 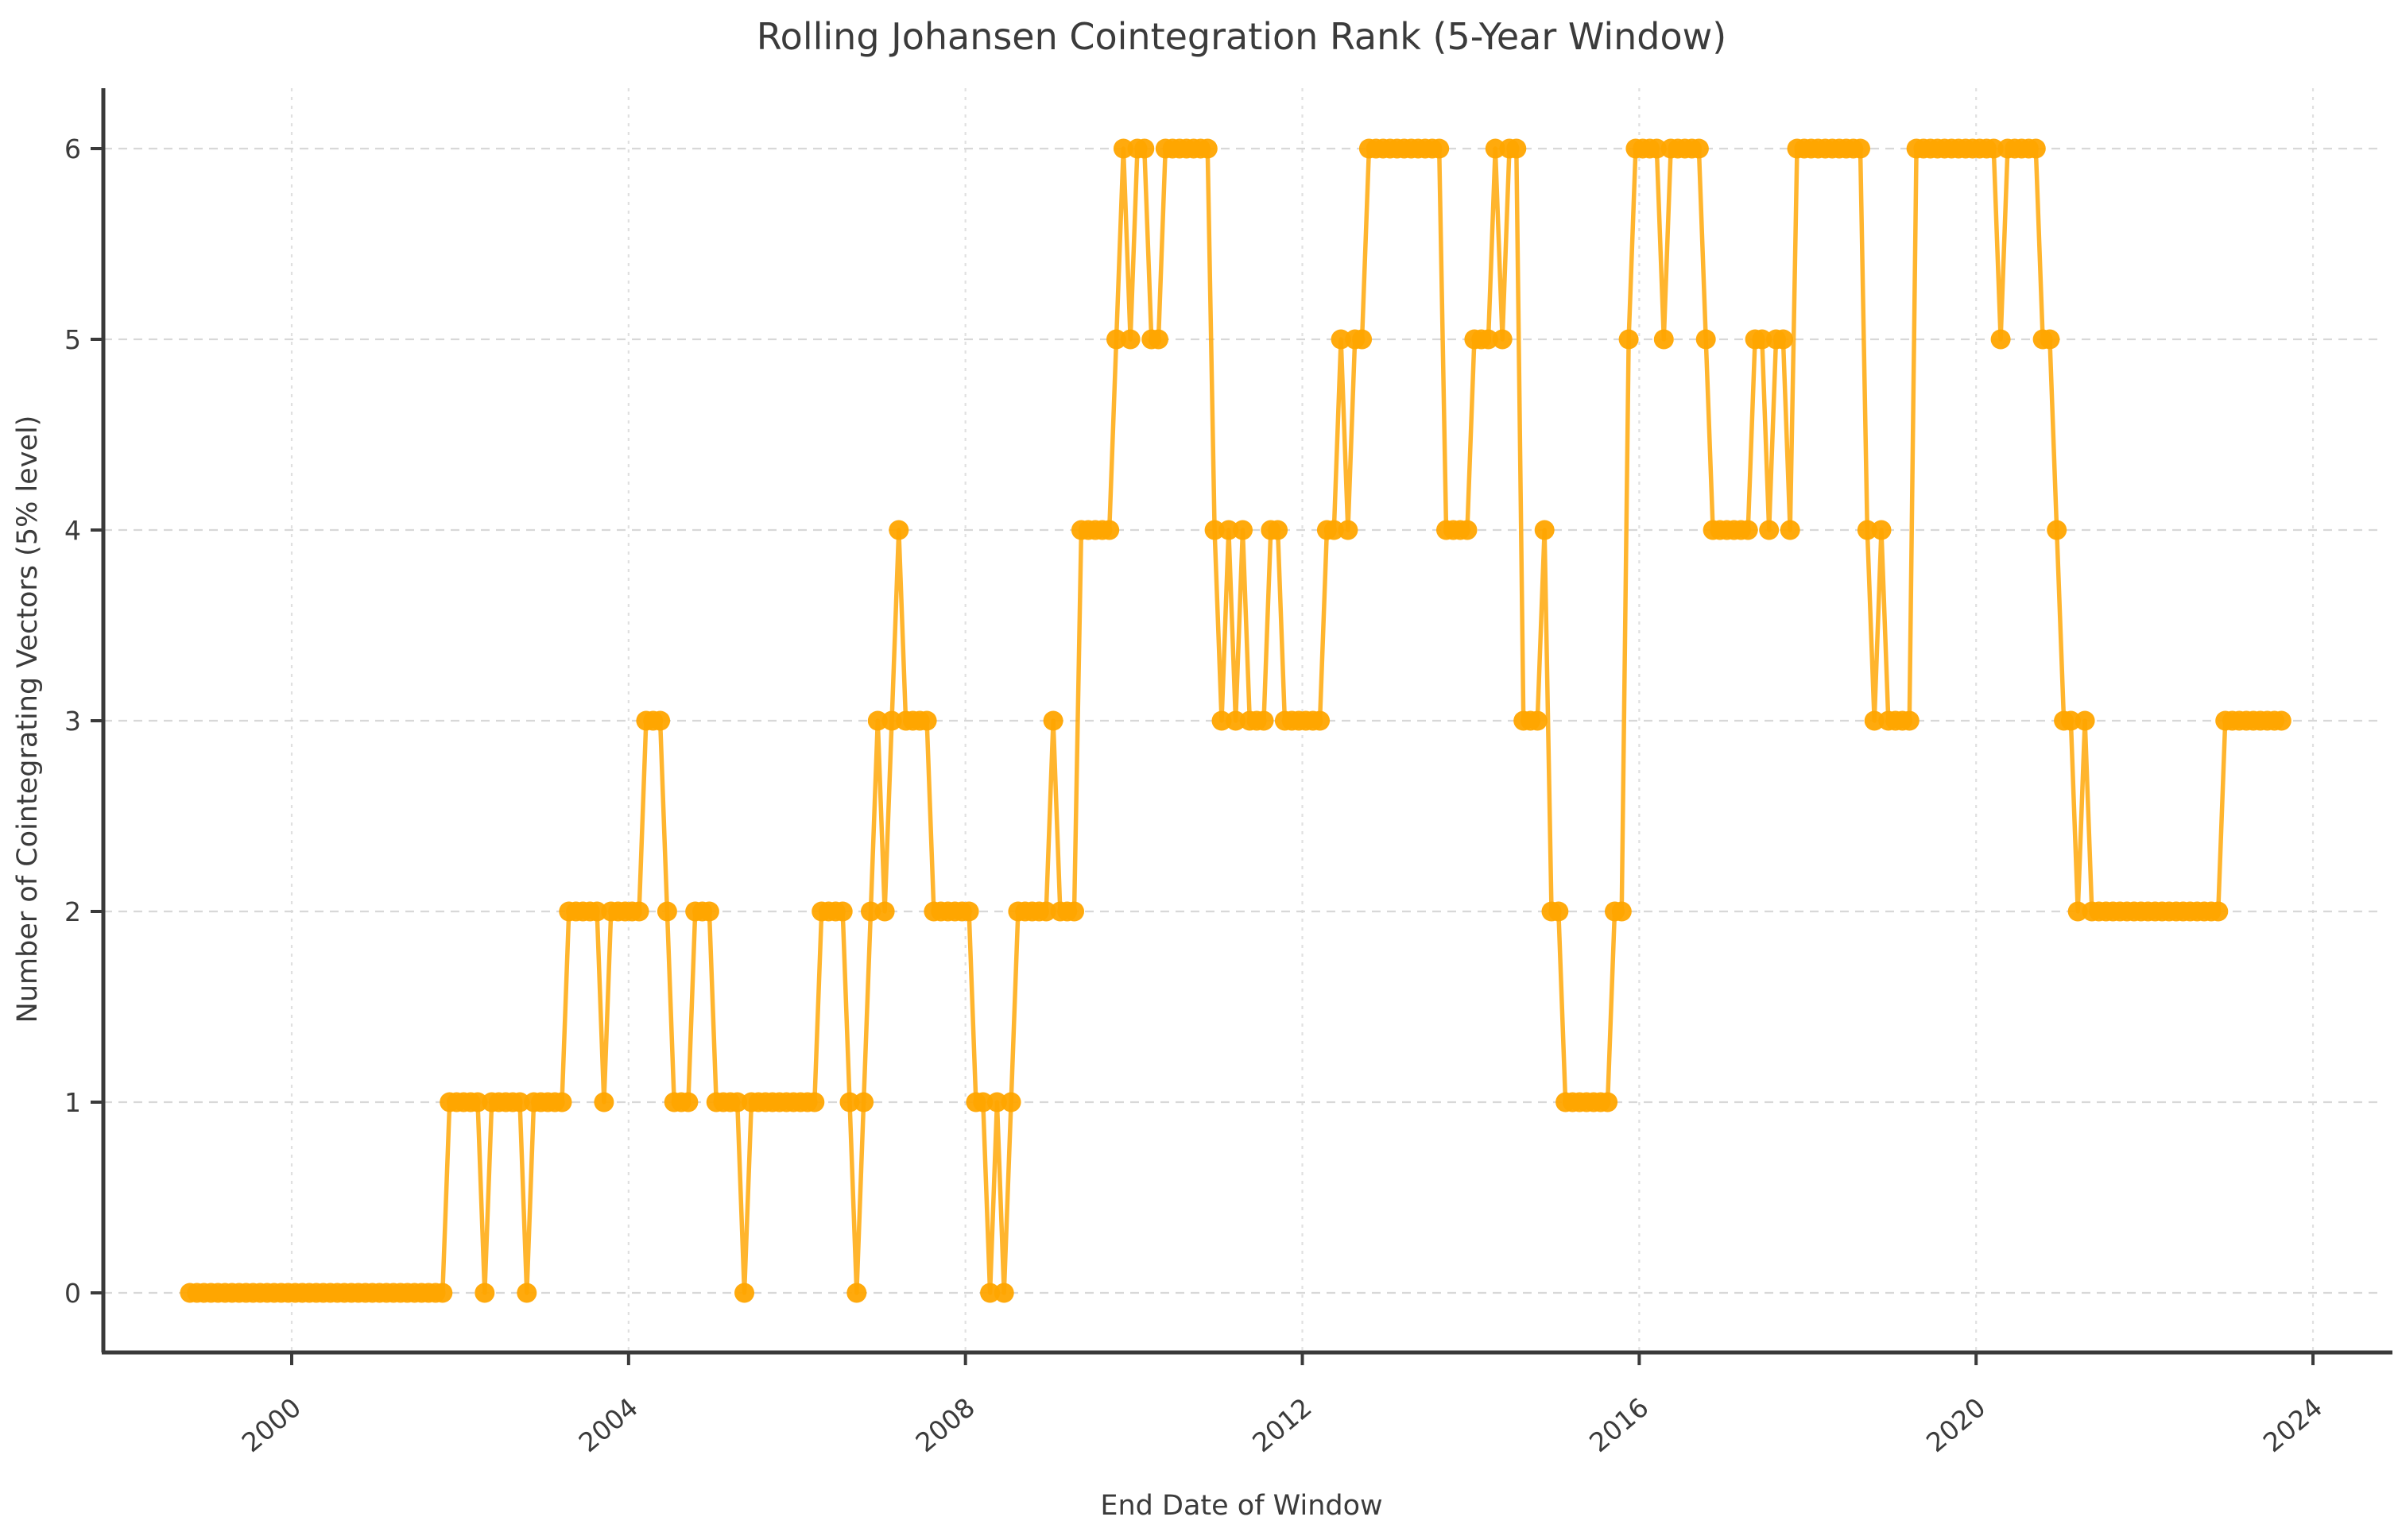 What do you see at coordinates (72, 911) in the screenshot?
I see `y-tick-label: 2` at bounding box center [72, 911].